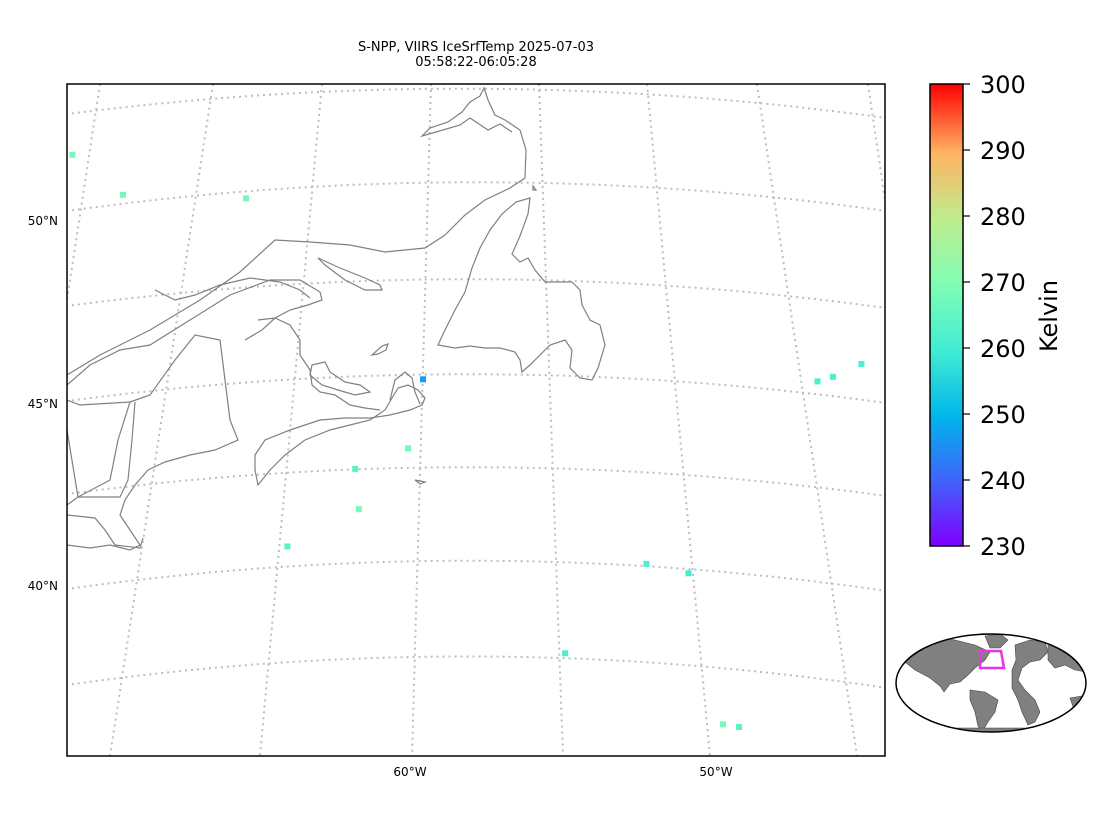  Describe the element at coordinates (350, 274) in the screenshot. I see `coastline-anticosti` at that location.